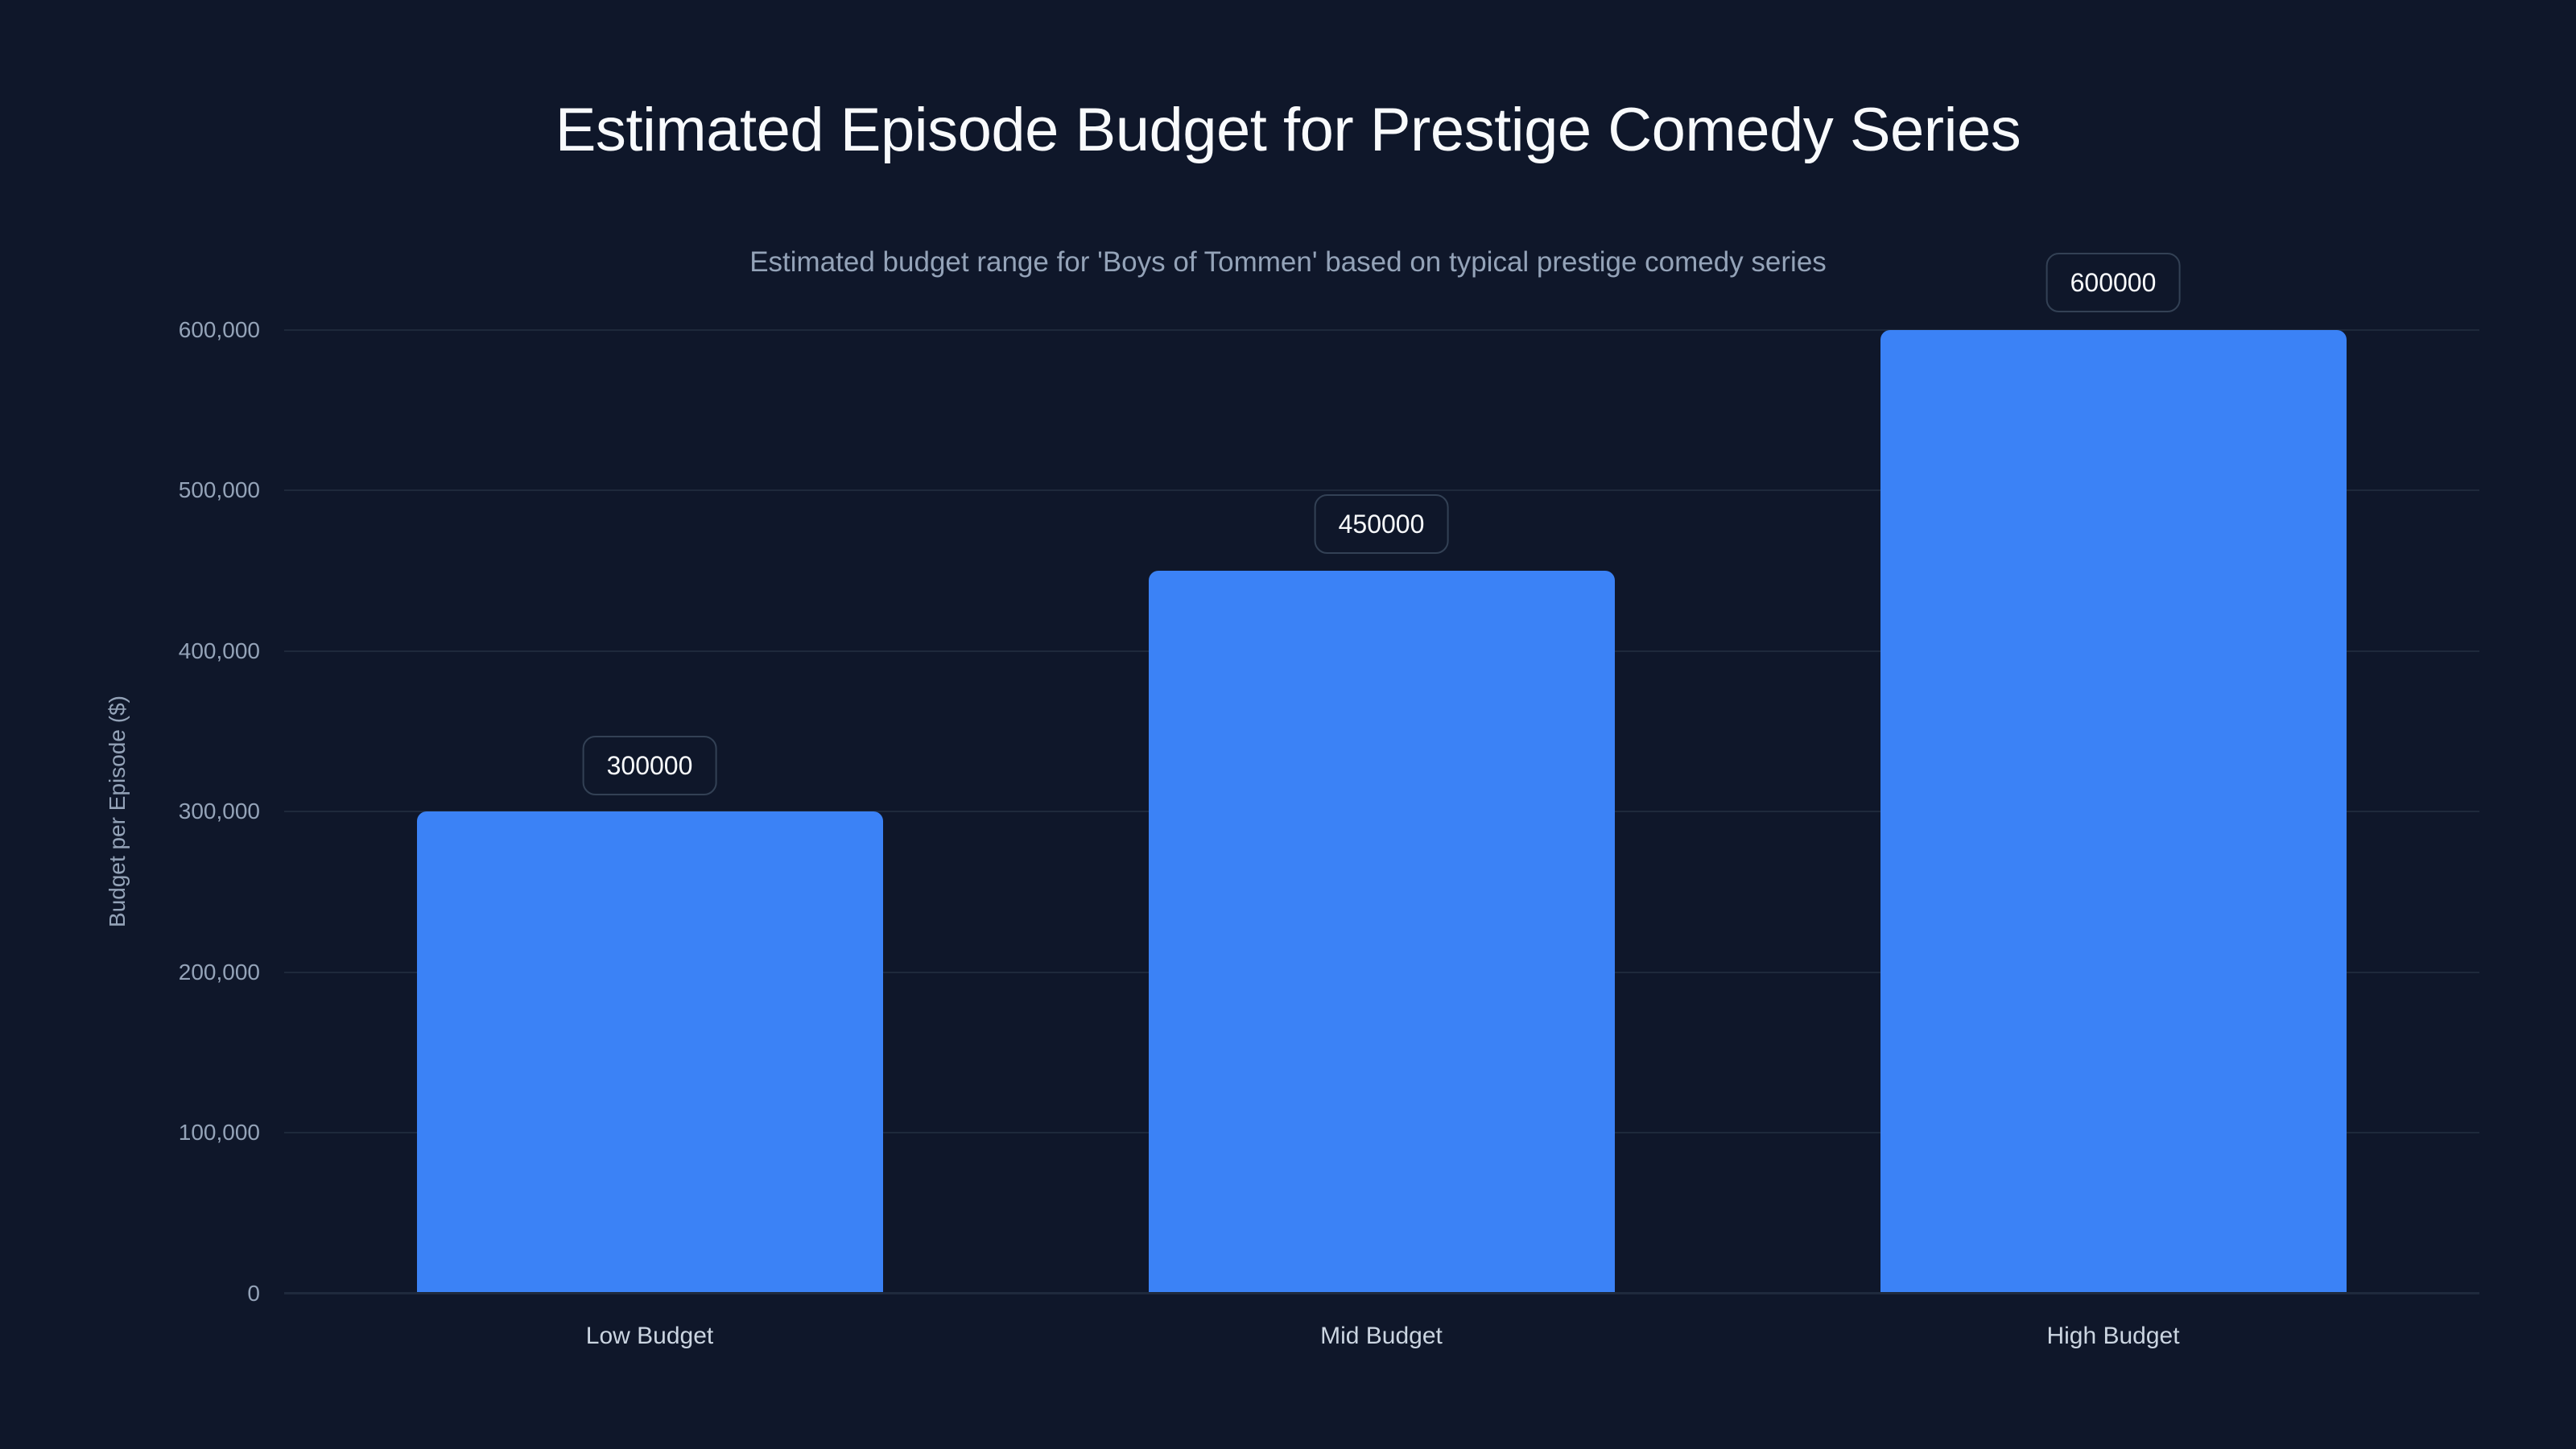 Image resolution: width=2576 pixels, height=1449 pixels. I want to click on y-tick-100000: 100,000, so click(219, 1132).